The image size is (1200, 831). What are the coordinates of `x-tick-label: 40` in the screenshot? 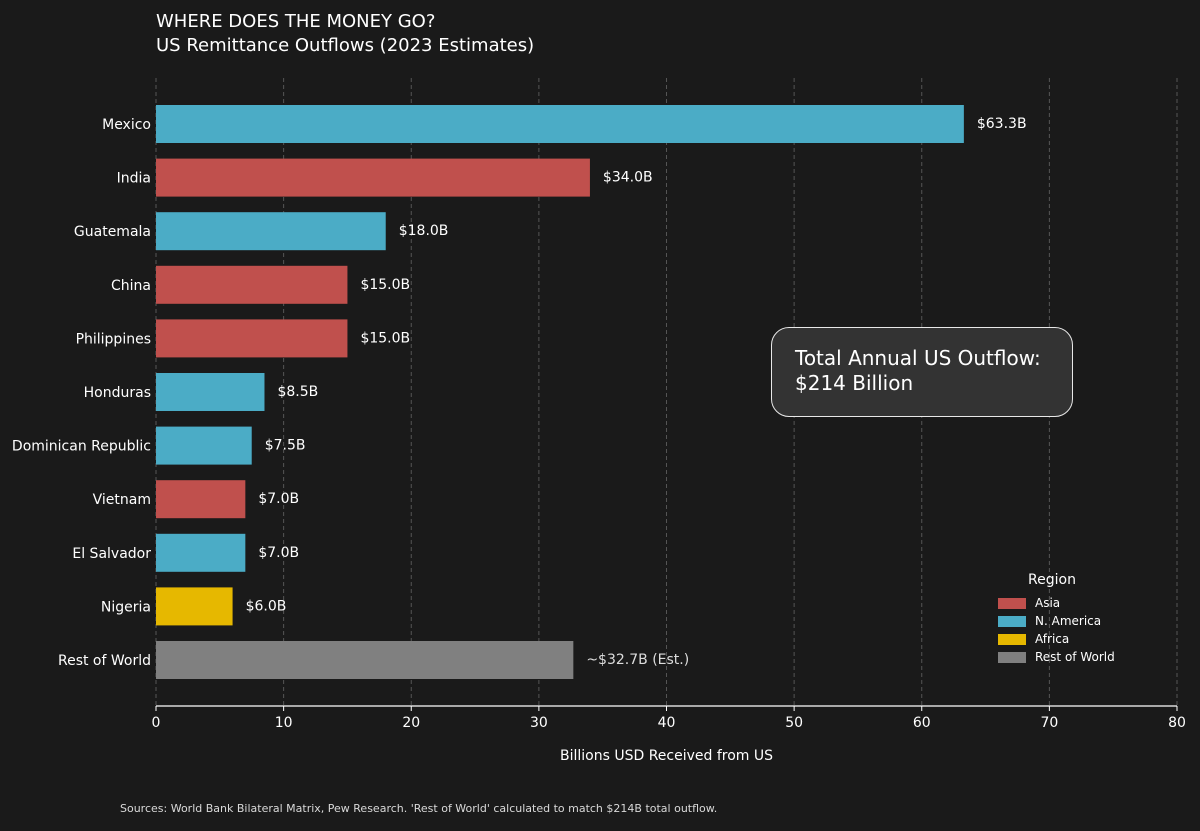 It's located at (667, 723).